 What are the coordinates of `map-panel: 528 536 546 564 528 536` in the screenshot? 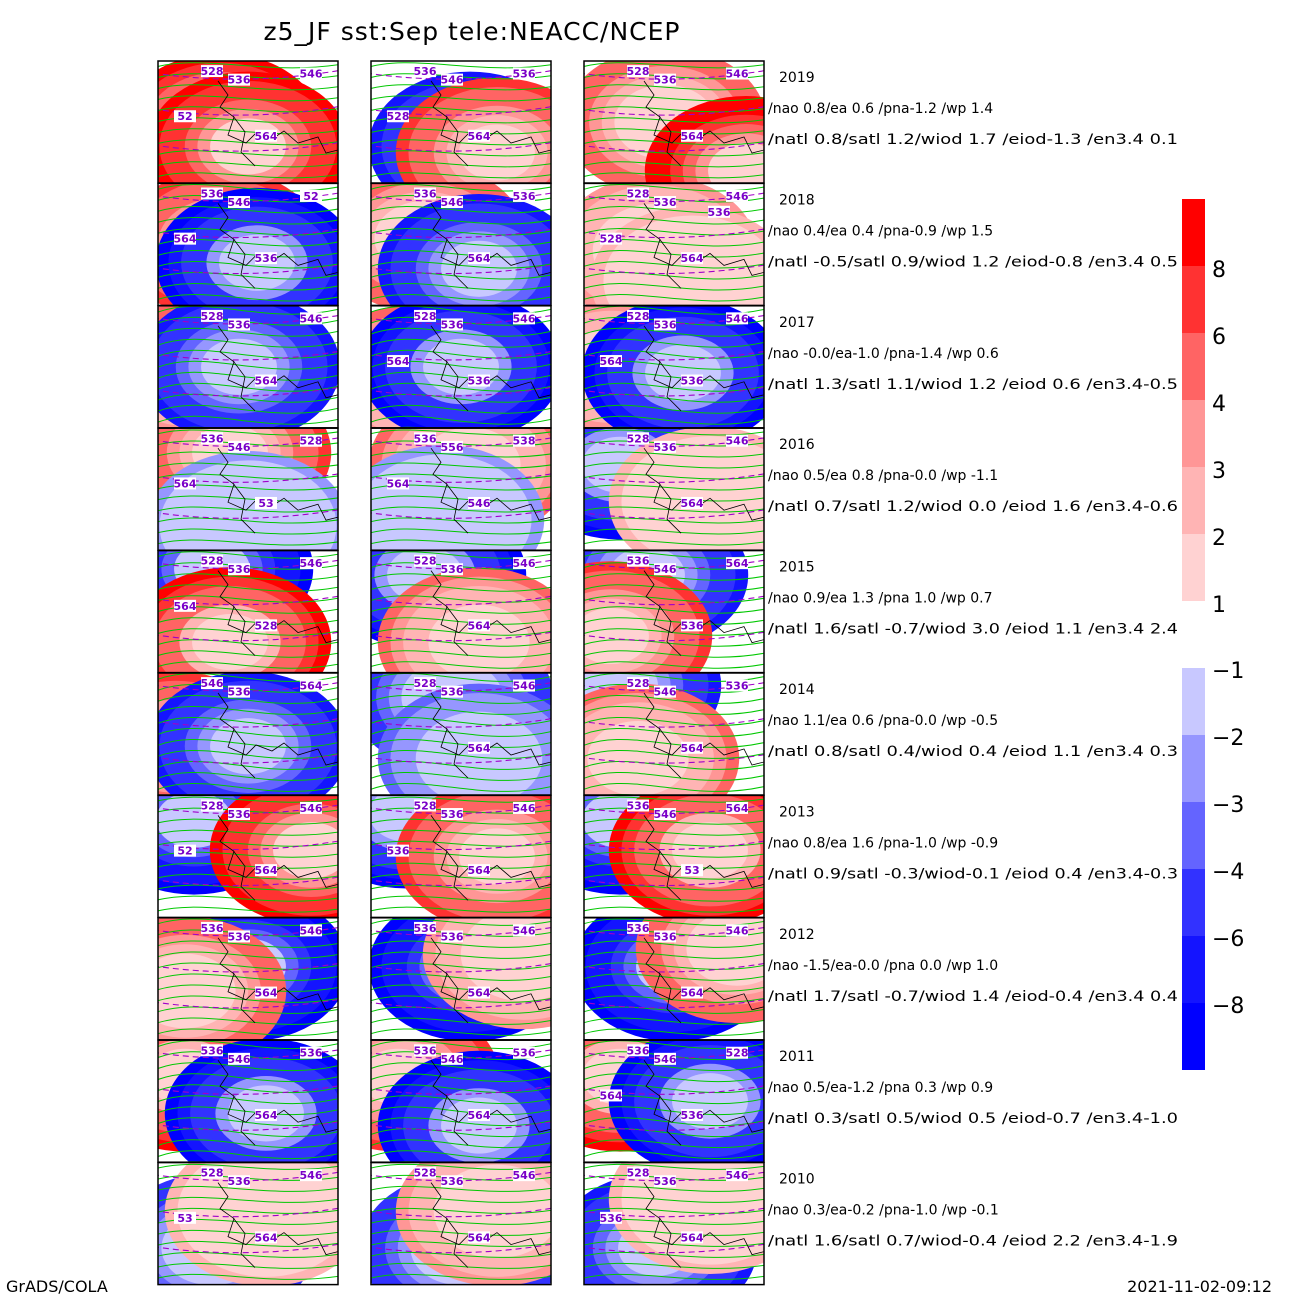 It's located at (674, 244).